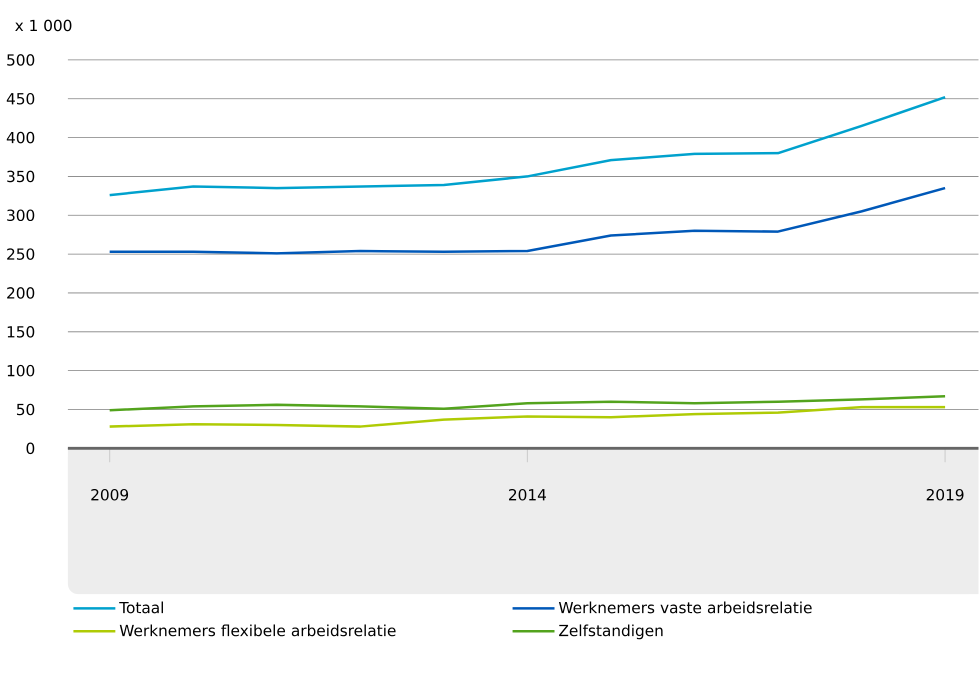 This screenshot has width=980, height=687. What do you see at coordinates (20, 293) in the screenshot?
I see `y-tick-label: 200` at bounding box center [20, 293].